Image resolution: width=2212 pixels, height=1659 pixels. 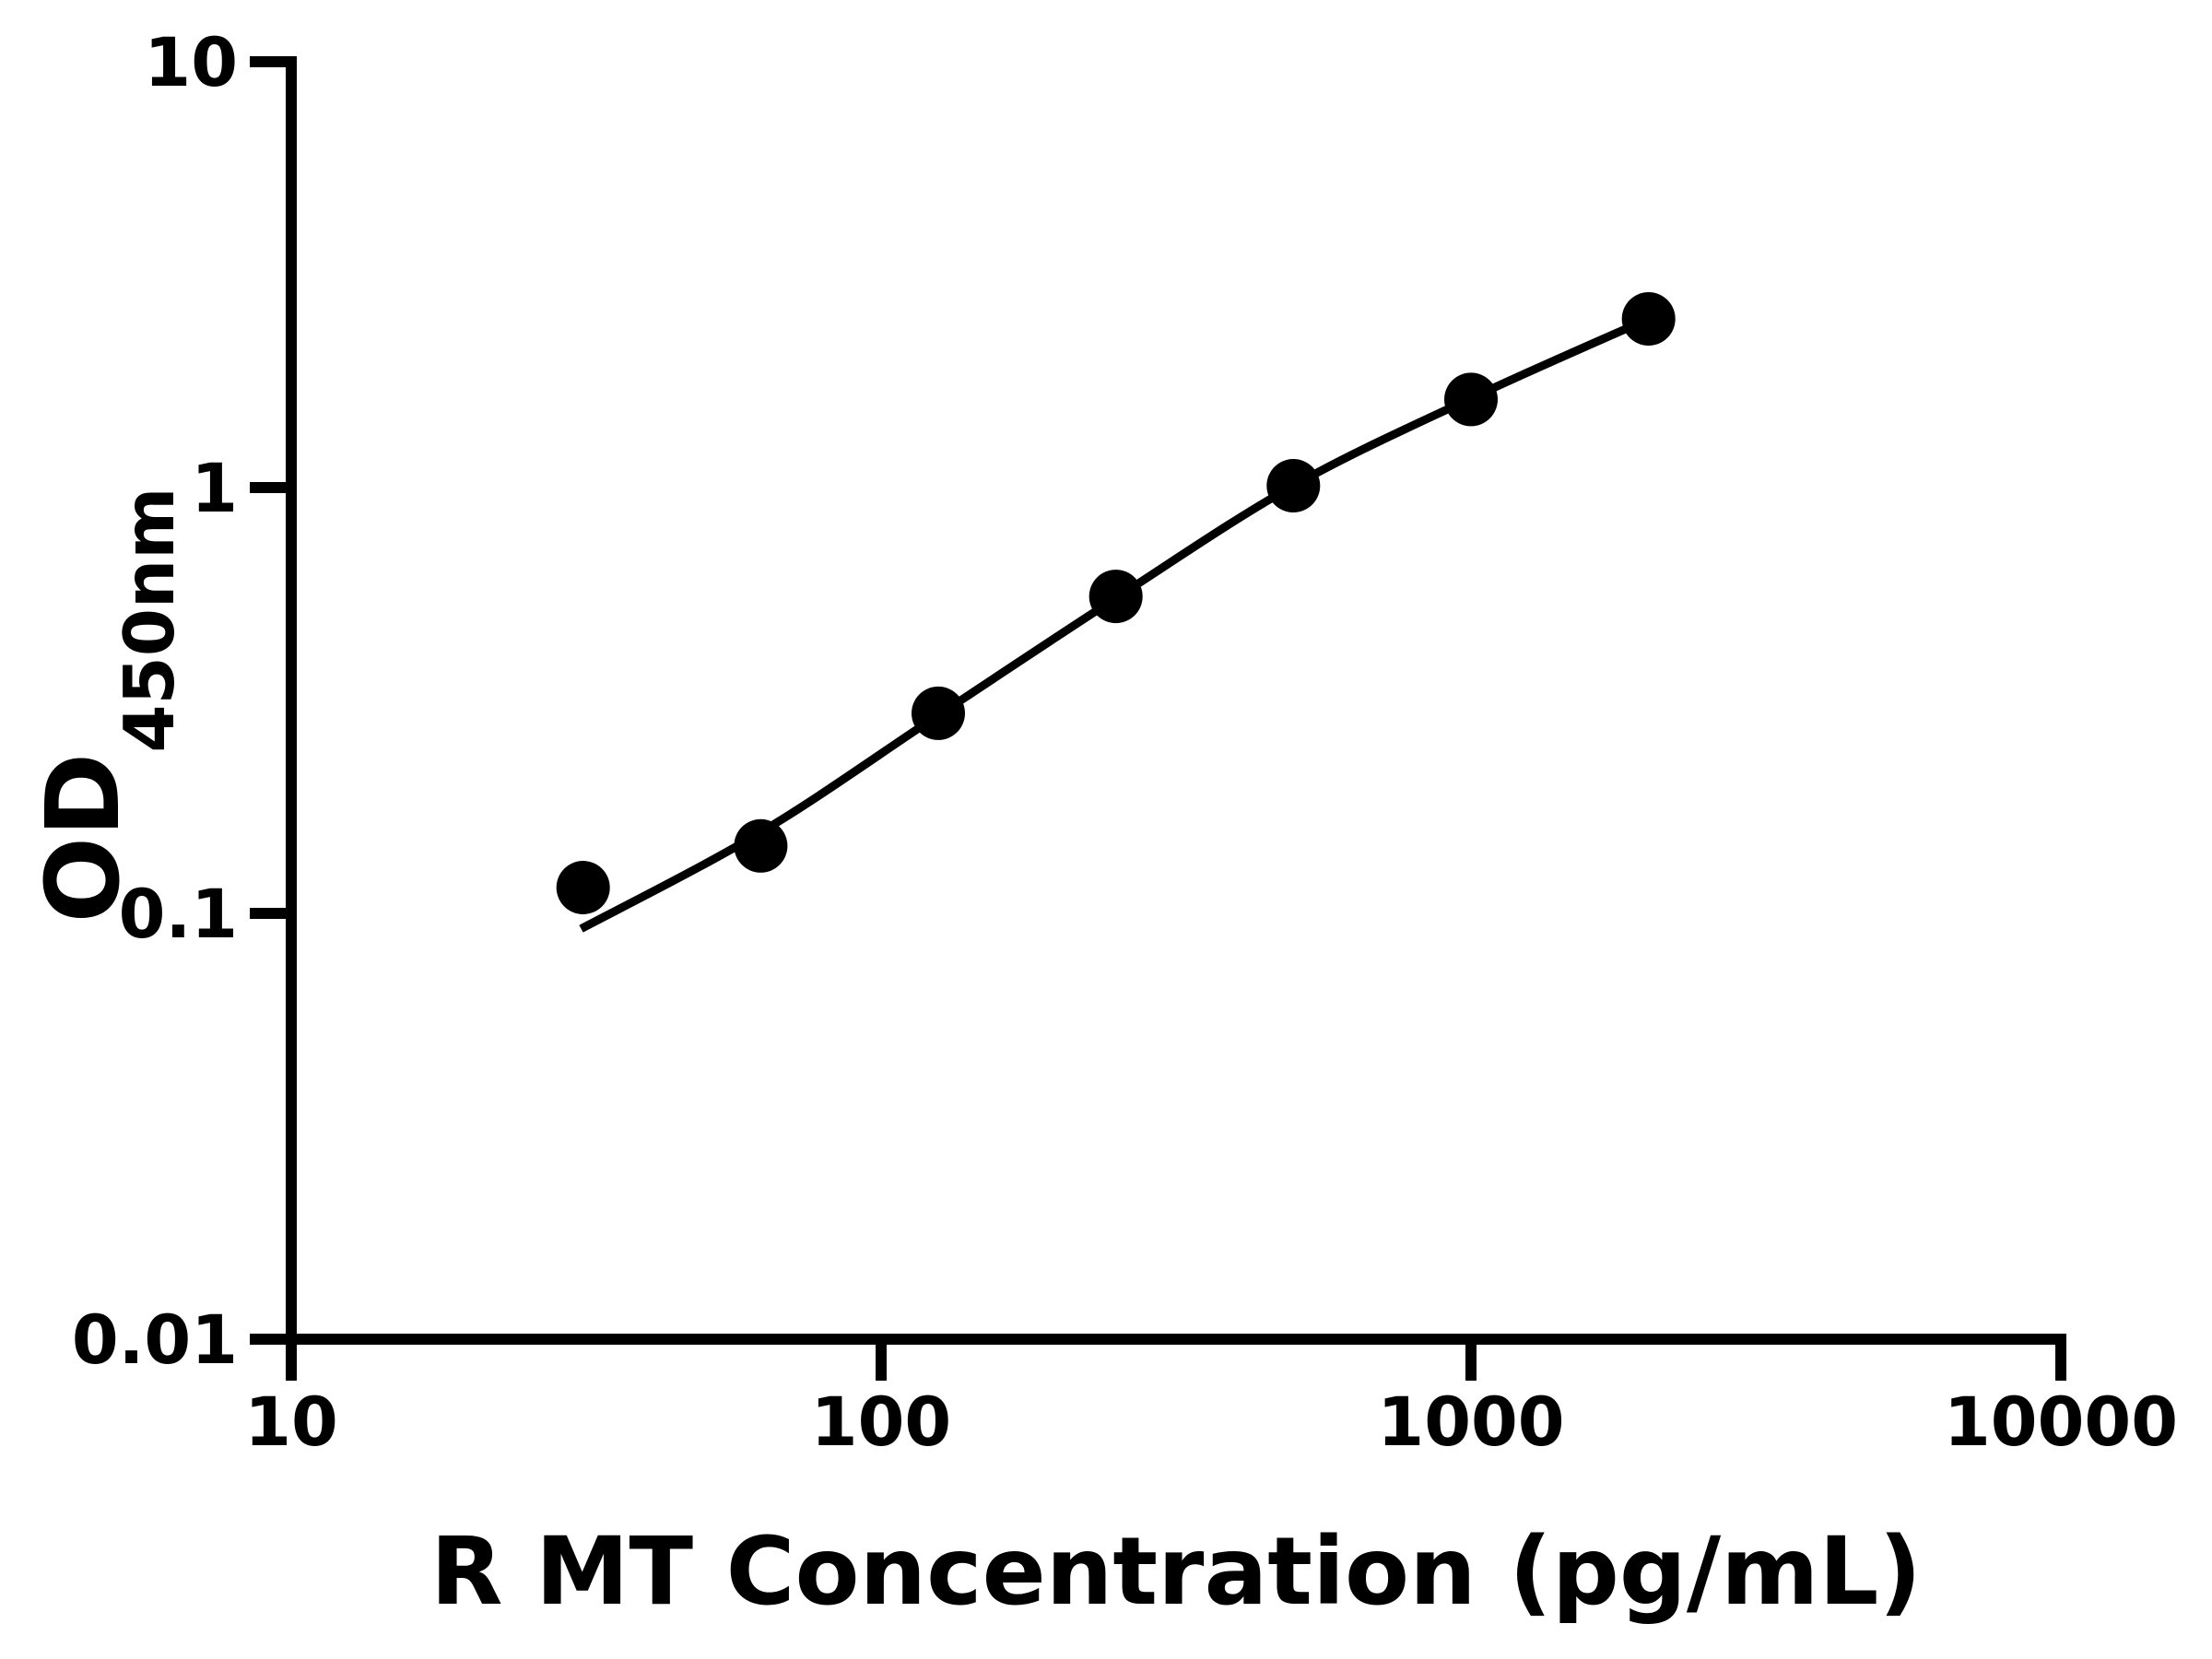 What do you see at coordinates (1470, 1422) in the screenshot?
I see `x-tick-label: 1000` at bounding box center [1470, 1422].